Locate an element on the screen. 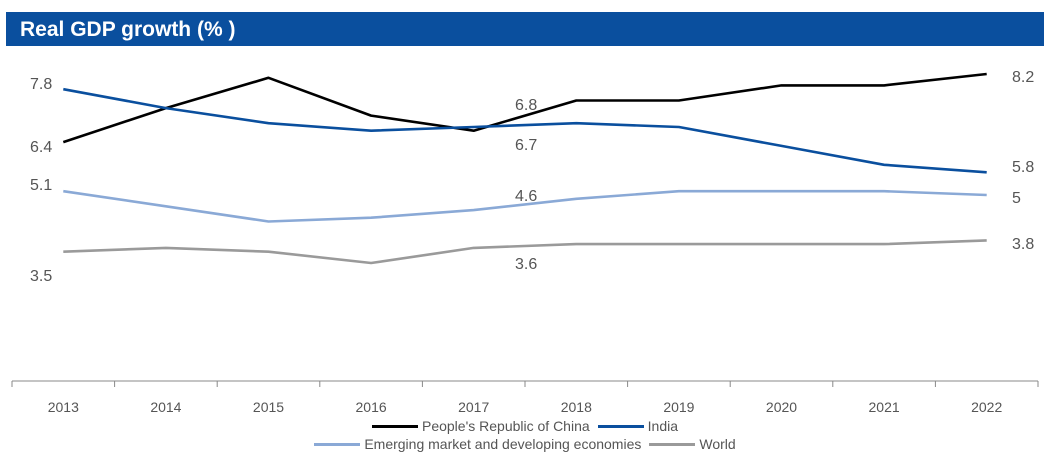 The height and width of the screenshot is (454, 1050). legend-item-india: India is located at coordinates (638, 426).